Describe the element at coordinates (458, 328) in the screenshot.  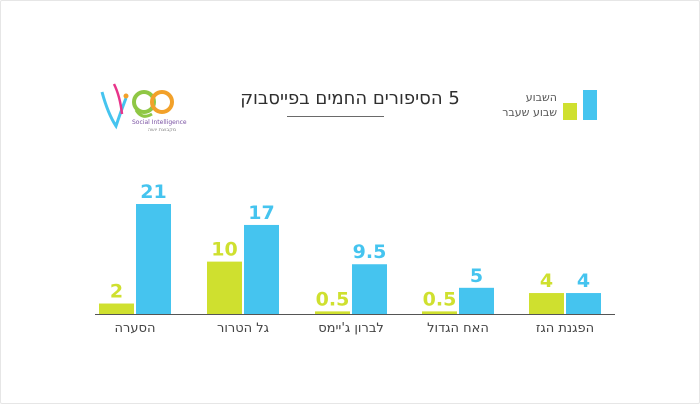
I see `category-label-4: האח הגדול` at that location.